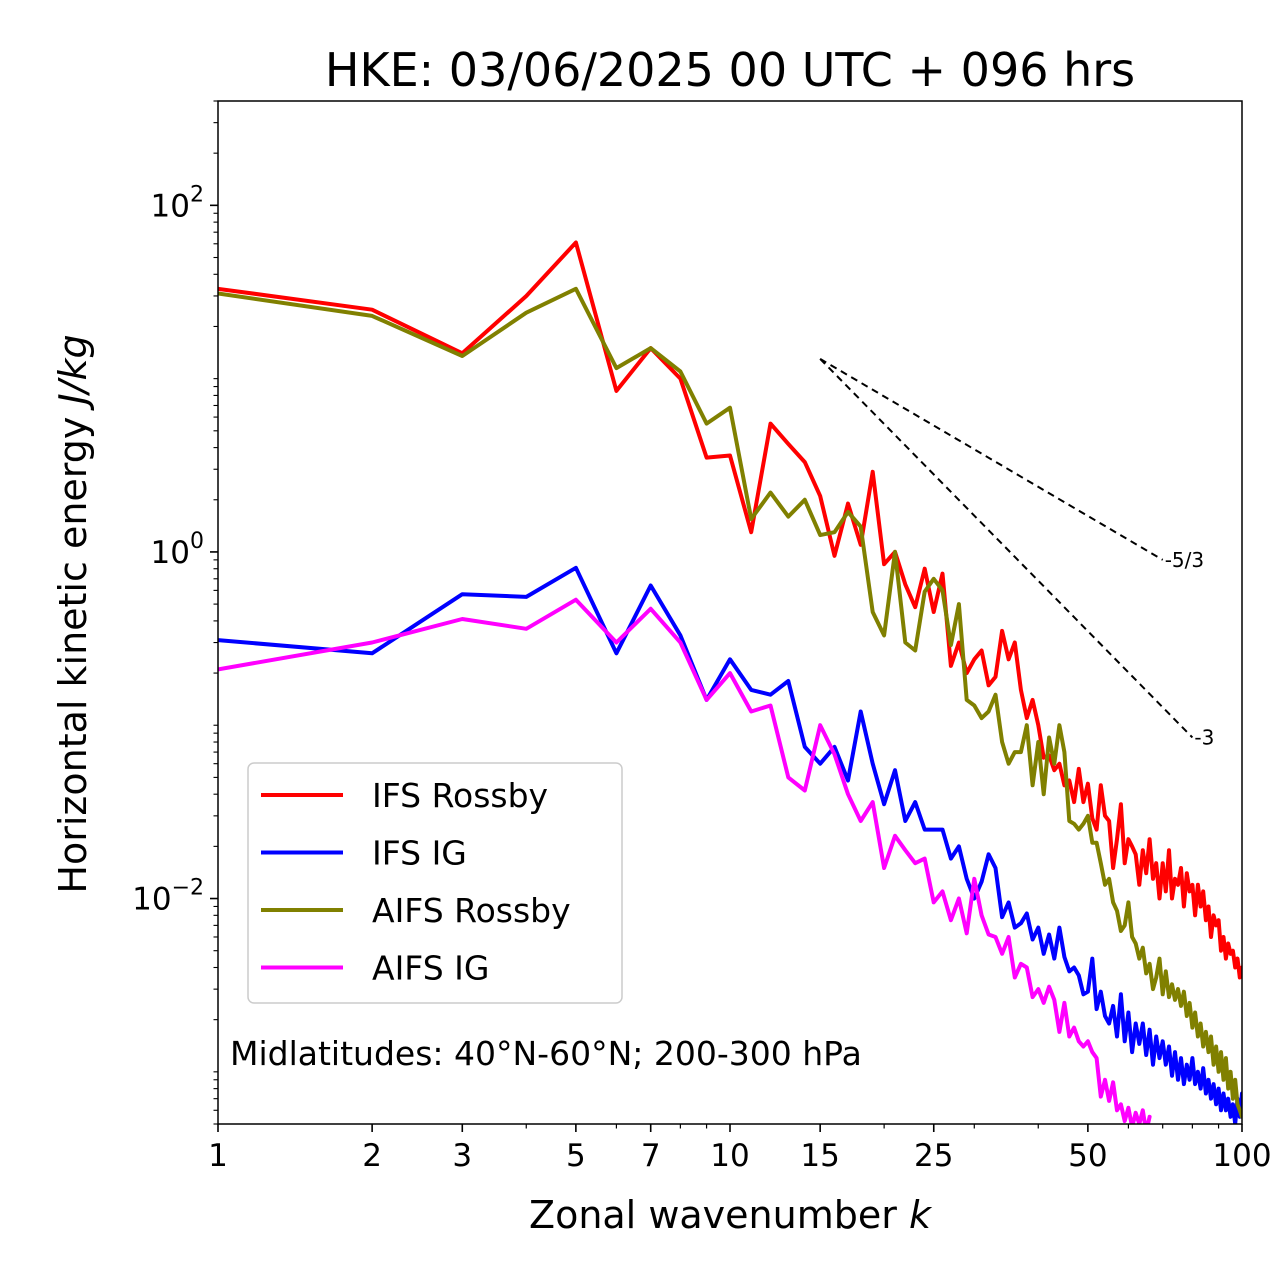 Image resolution: width=1280 pixels, height=1288 pixels. What do you see at coordinates (73, 655) in the screenshot?
I see `y-axis-label-text: Horizontal kinetic energy` at bounding box center [73, 655].